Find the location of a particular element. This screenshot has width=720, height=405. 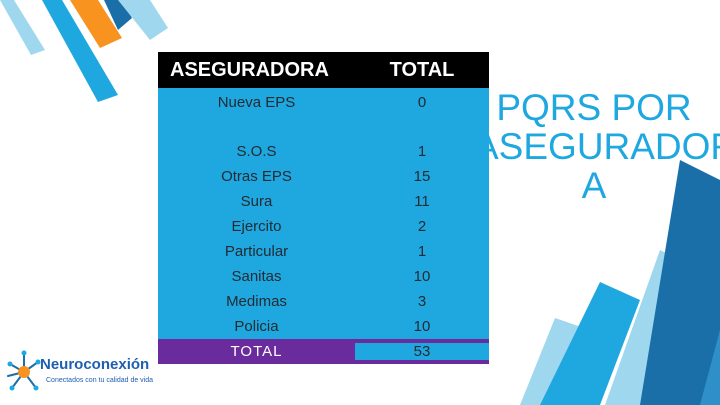

row-name: Ejercito is located at coordinates (256, 226).